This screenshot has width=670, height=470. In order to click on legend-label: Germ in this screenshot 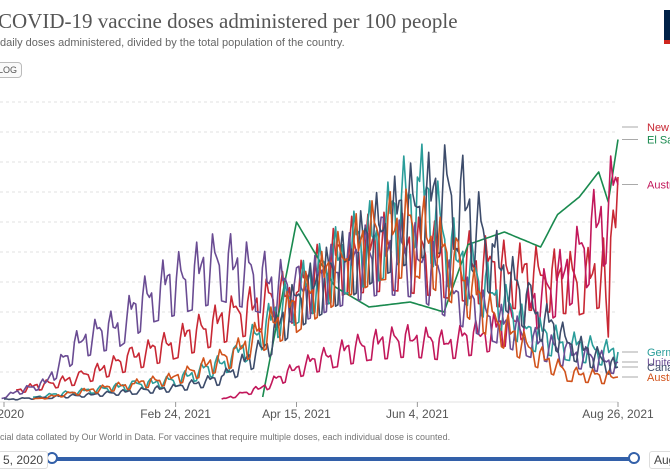, I will do `click(658, 353)`.